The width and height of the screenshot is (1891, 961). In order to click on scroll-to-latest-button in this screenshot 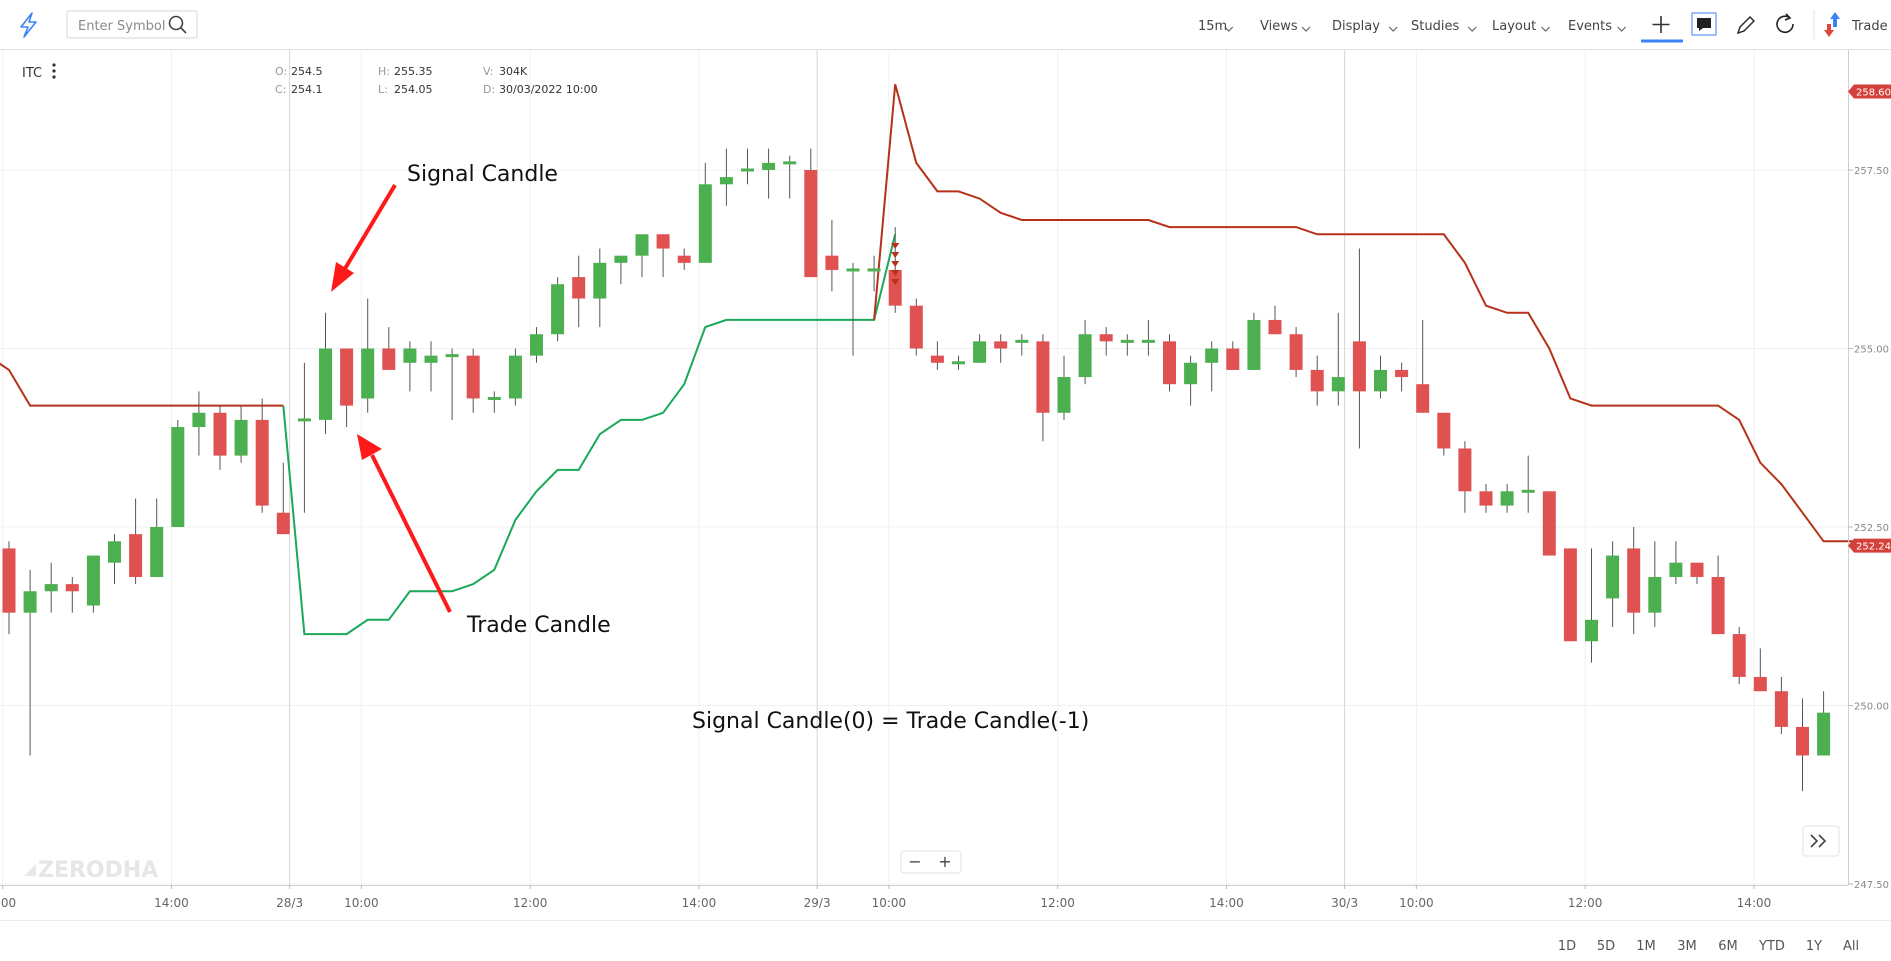, I will do `click(1821, 841)`.